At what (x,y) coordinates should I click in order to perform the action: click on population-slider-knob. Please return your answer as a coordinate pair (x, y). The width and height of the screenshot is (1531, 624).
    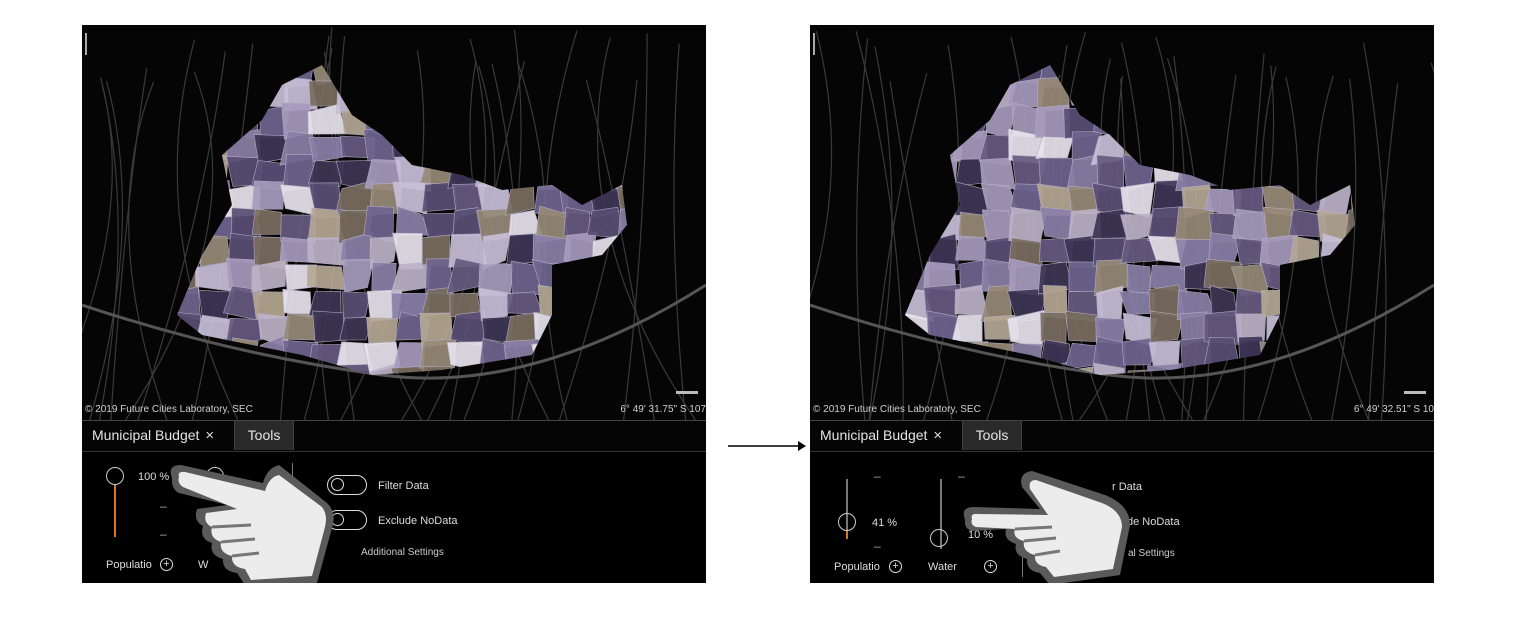
    Looking at the image, I should click on (847, 522).